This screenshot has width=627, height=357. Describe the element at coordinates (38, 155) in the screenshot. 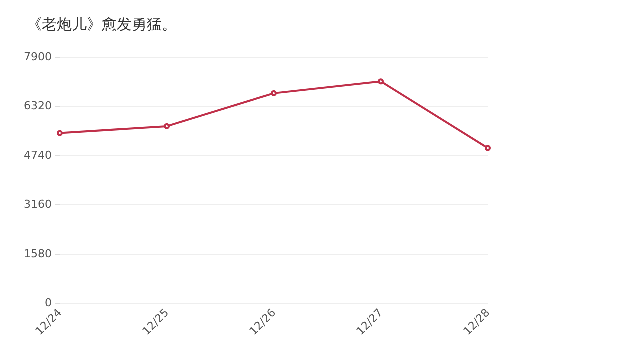

I see `y-tick-label: 4740` at that location.